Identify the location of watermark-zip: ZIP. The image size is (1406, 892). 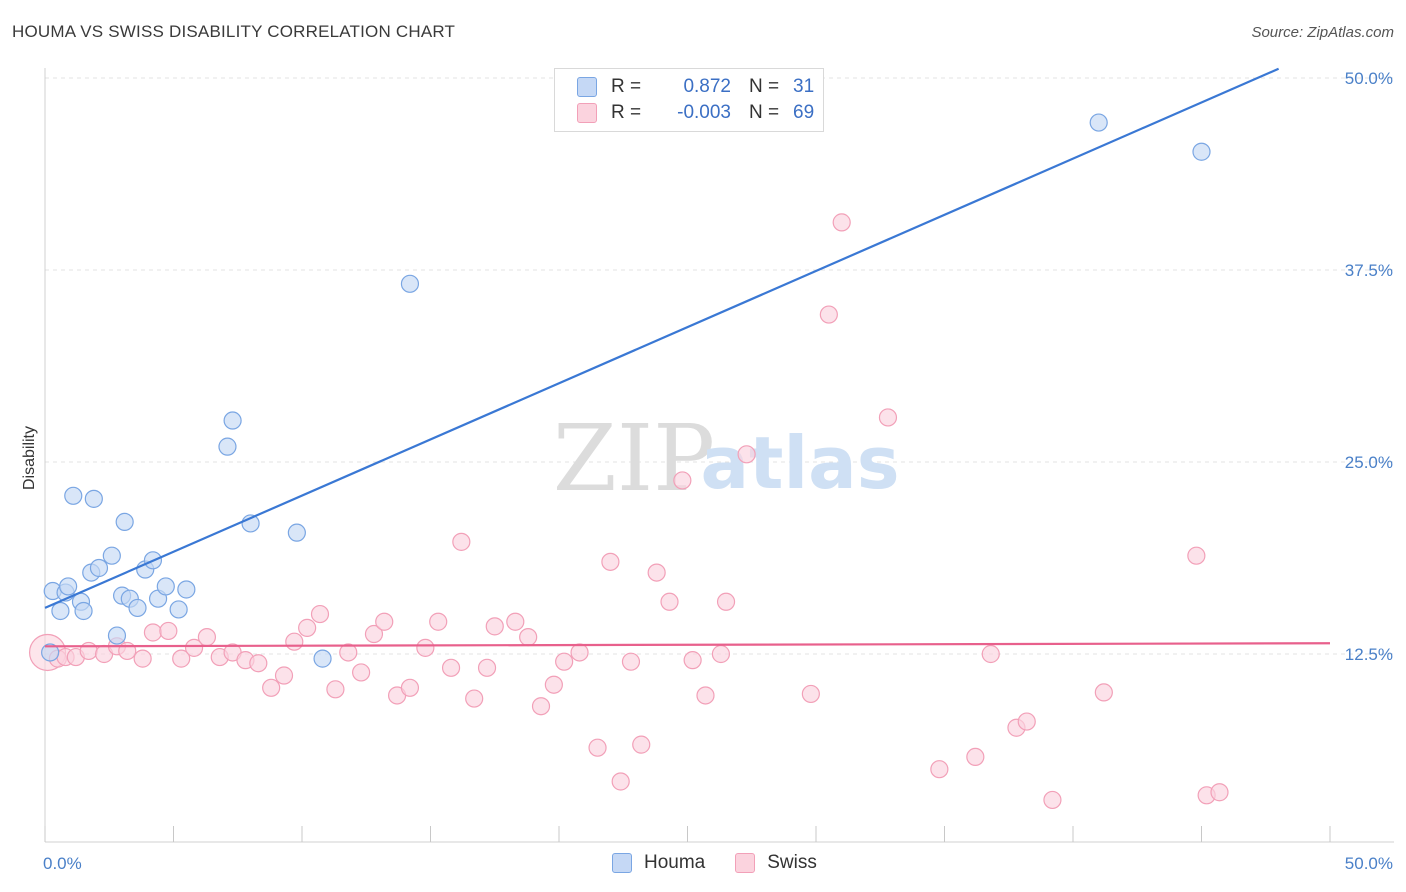
(634, 458).